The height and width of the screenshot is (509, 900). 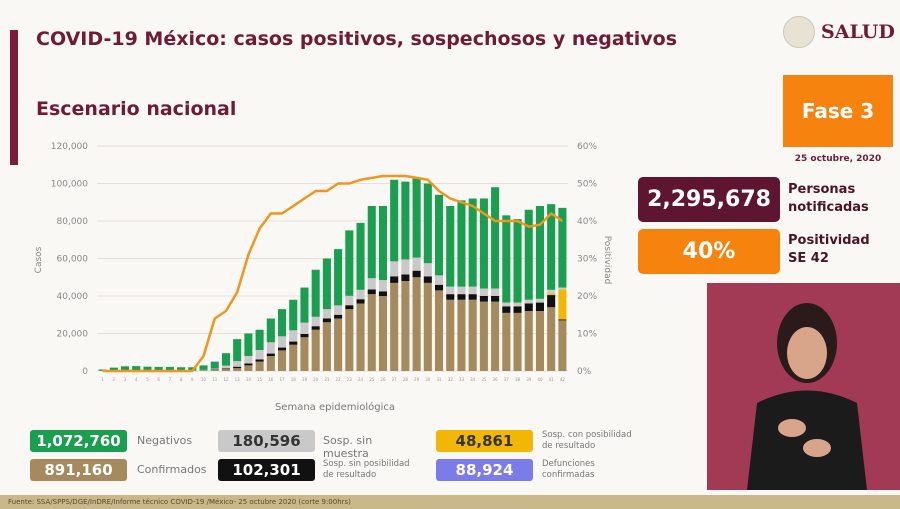 I want to click on notified-count: 2,295,678, so click(x=709, y=199).